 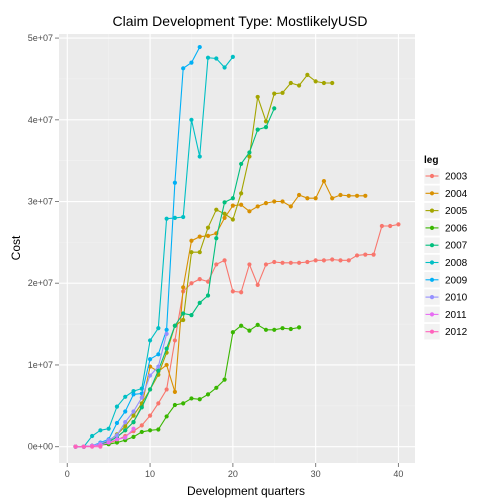 I want to click on series-2012, so click(x=88, y=446).